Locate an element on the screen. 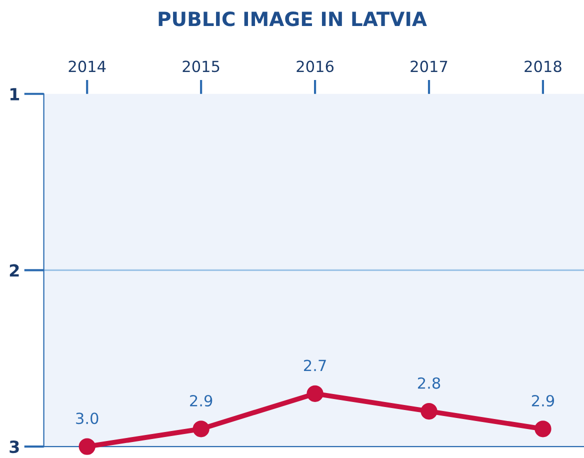 This screenshot has width=584, height=458. x-tick-label: 2018 is located at coordinates (543, 66).